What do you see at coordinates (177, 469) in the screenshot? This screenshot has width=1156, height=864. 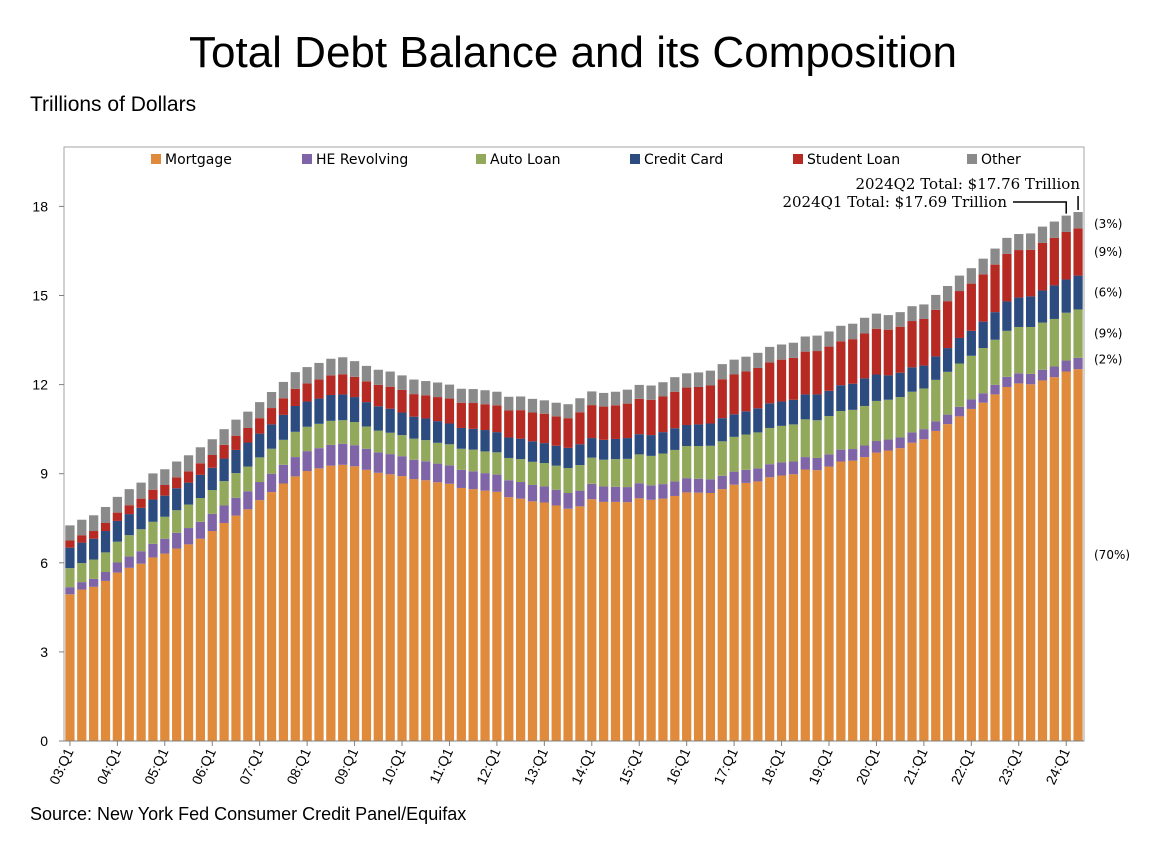 I see `bar-other-05-q2` at bounding box center [177, 469].